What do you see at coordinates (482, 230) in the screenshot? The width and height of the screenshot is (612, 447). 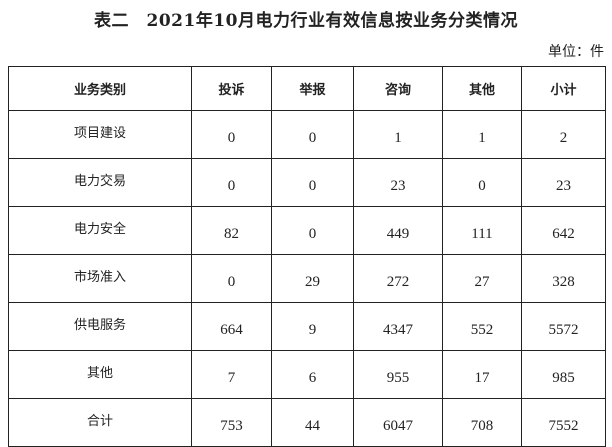 I see `value-cell: 111` at bounding box center [482, 230].